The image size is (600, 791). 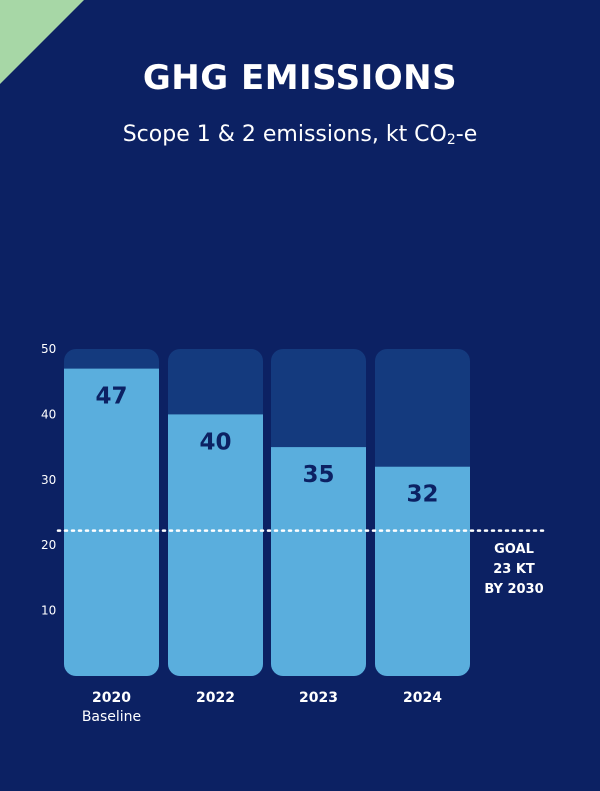 I want to click on y-tick-label: 20, so click(x=48, y=545).